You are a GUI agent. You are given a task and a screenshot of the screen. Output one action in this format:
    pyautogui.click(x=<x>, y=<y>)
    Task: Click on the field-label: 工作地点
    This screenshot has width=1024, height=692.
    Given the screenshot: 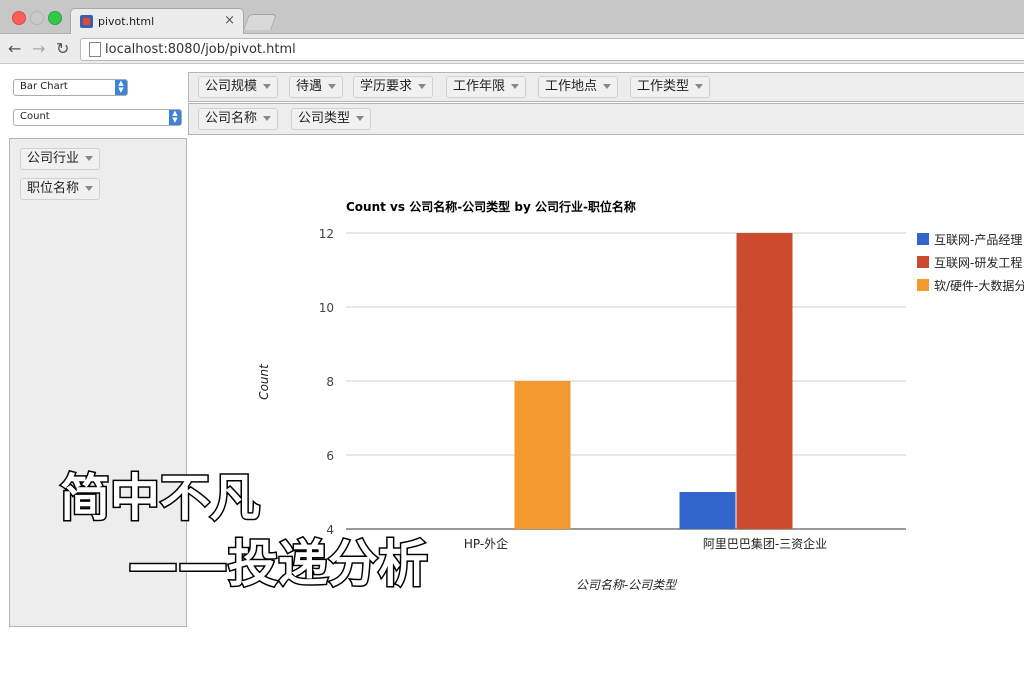 What is the action you would take?
    pyautogui.click(x=571, y=86)
    